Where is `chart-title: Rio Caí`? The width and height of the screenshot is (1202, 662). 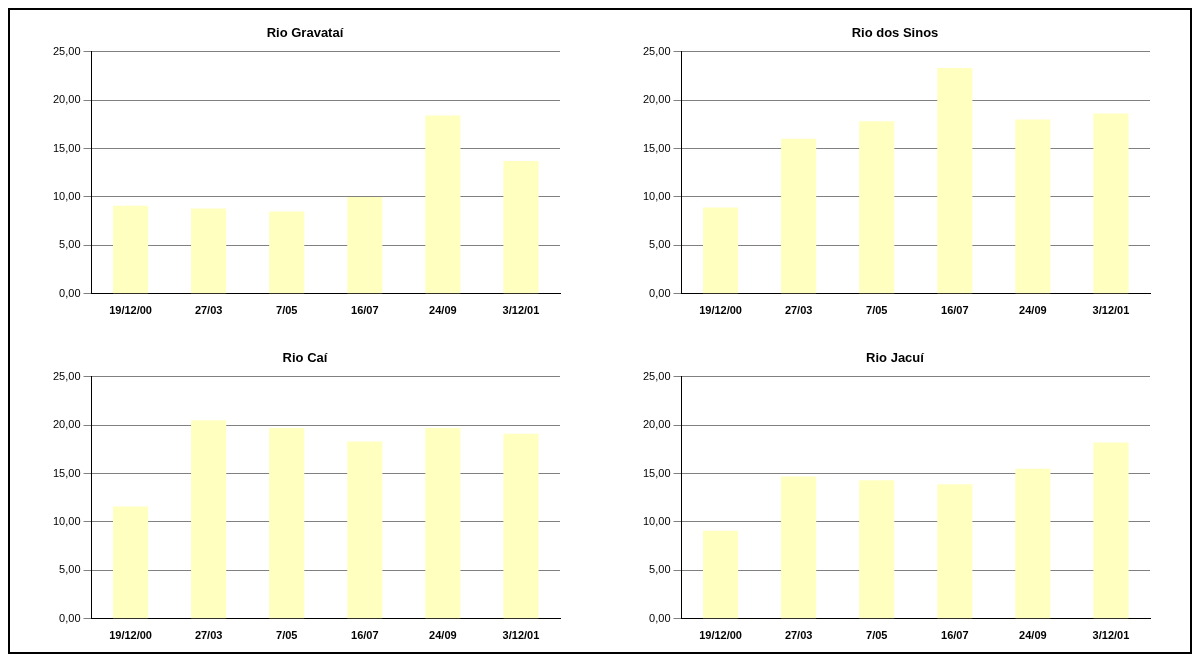 chart-title: Rio Caí is located at coordinates (305, 358).